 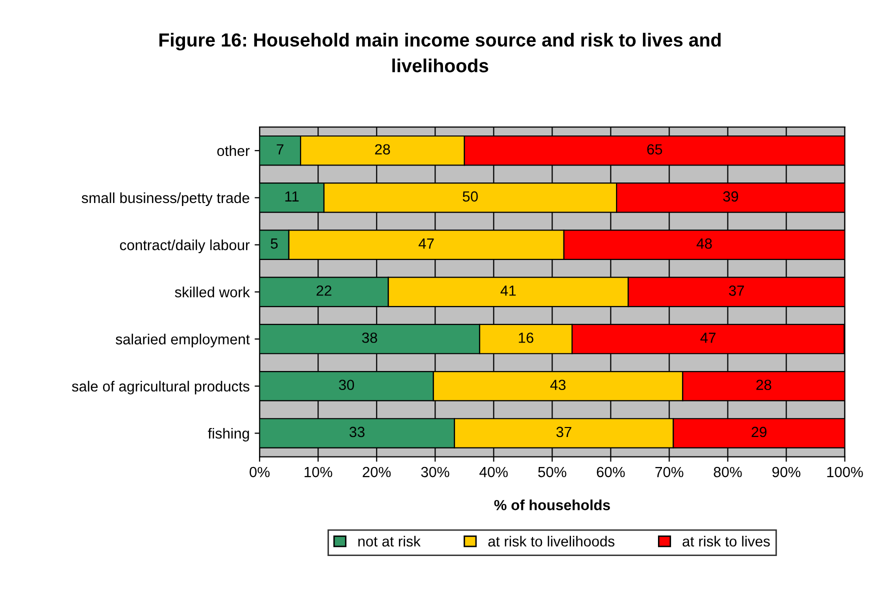 I want to click on y-tick-label: other, so click(x=233, y=150).